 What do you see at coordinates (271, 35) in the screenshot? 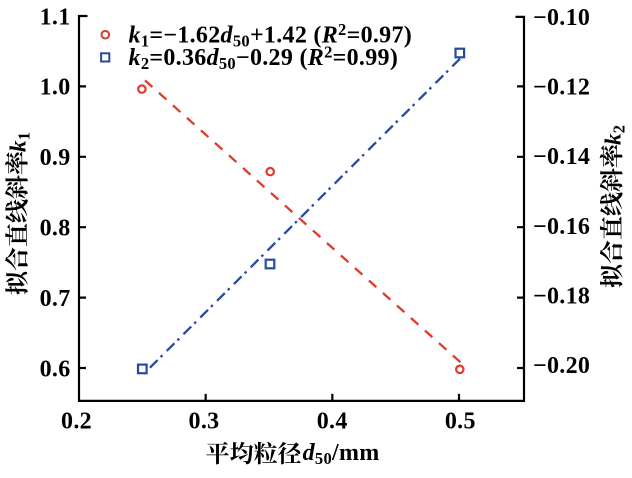
I see `svg-text: k1=−1.62d50+1.42 (R2=0.97)` at bounding box center [271, 35].